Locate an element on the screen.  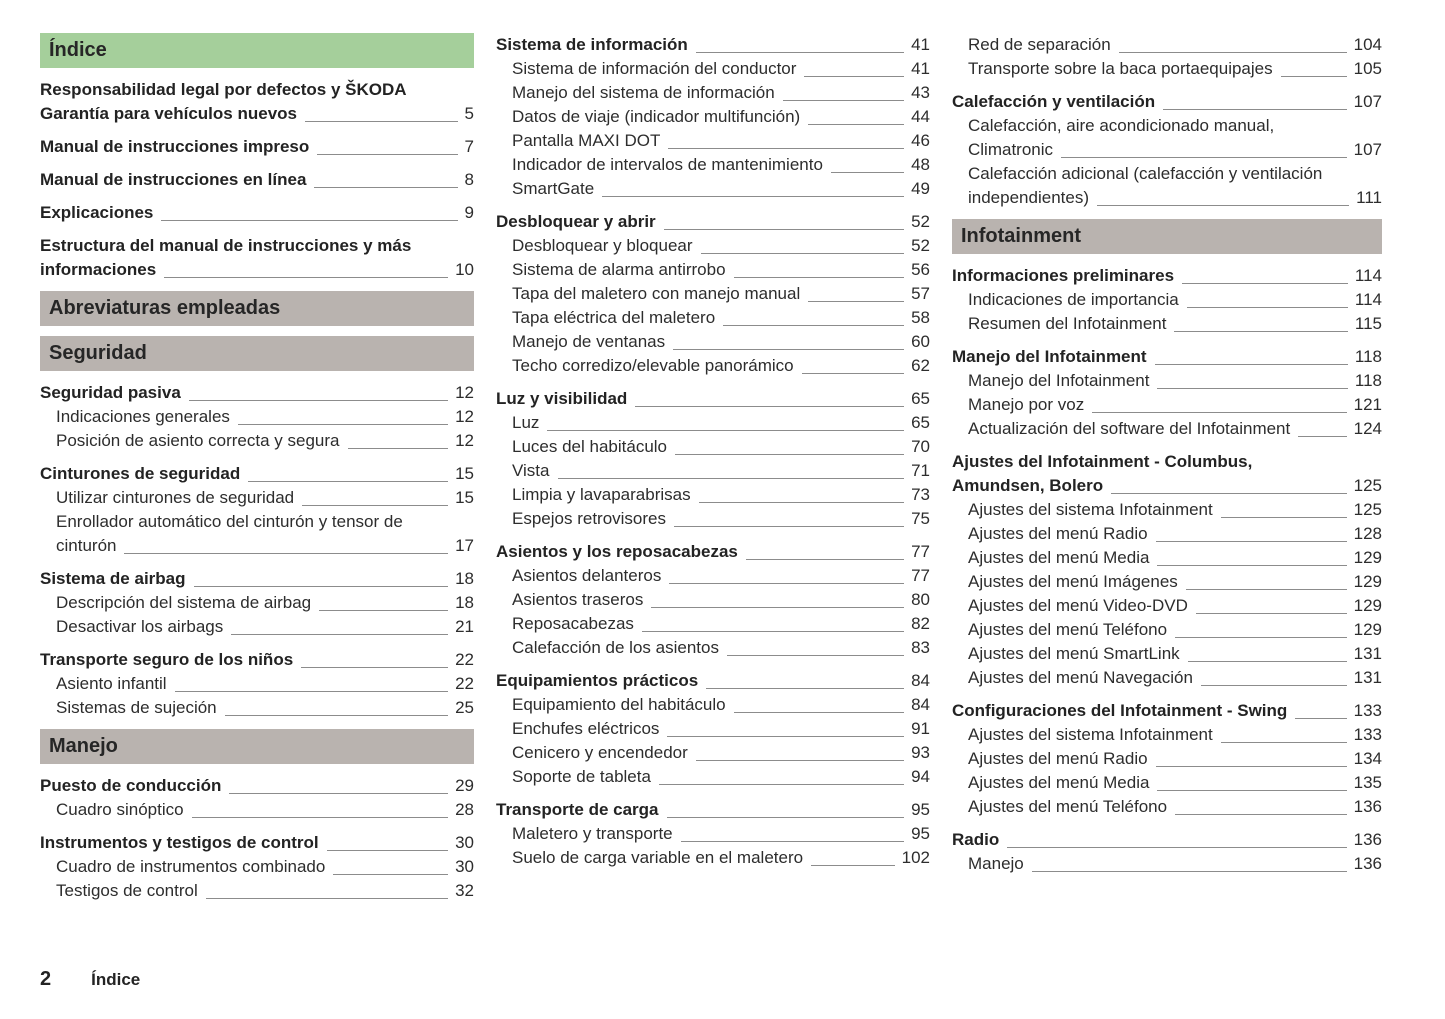
toc-entry-title: Instrumentos y testigos de control is located at coordinates (179, 842).